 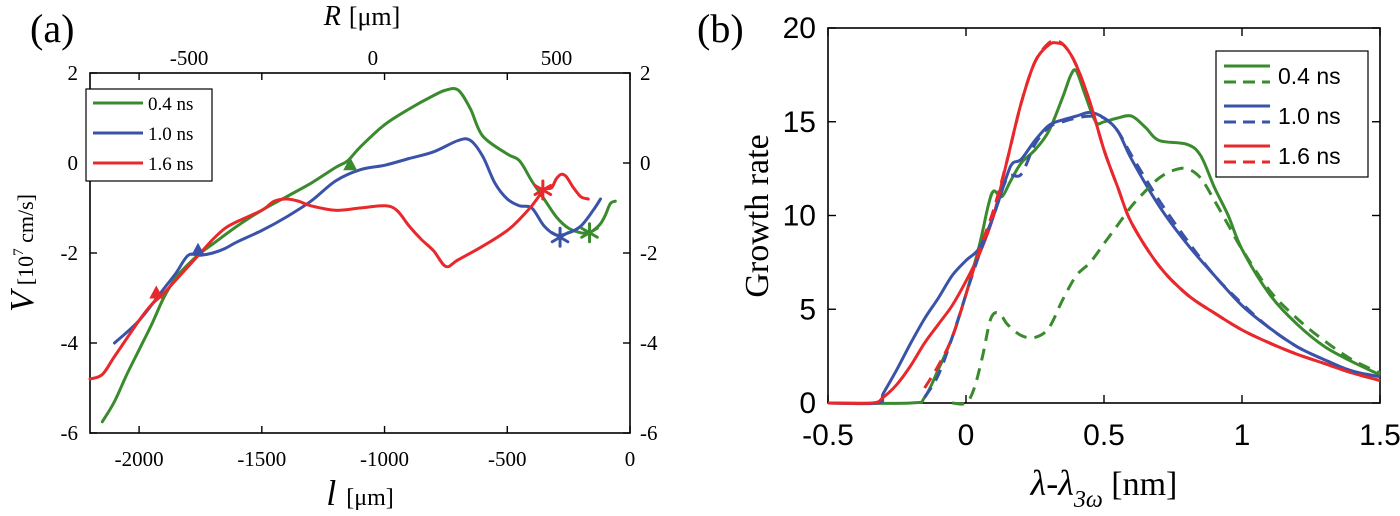 What do you see at coordinates (52, 28) in the screenshot?
I see `panel-a-label: (a)` at bounding box center [52, 28].